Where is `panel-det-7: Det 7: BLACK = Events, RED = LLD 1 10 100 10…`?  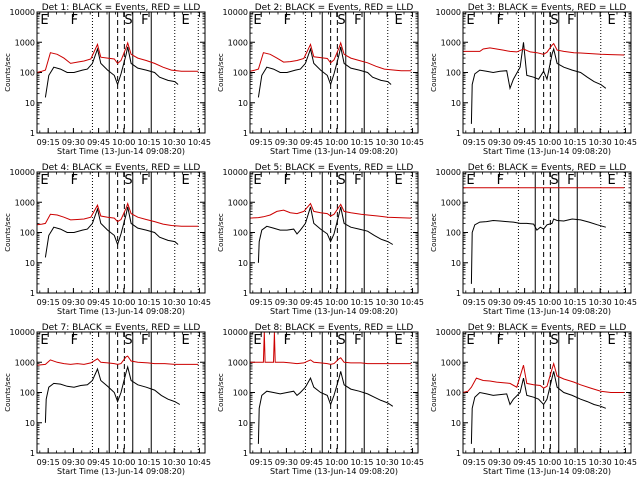
panel-det-7: Det 7: BLACK = Events, RED = LLD 1 10 100 10… is located at coordinates (107, 399).